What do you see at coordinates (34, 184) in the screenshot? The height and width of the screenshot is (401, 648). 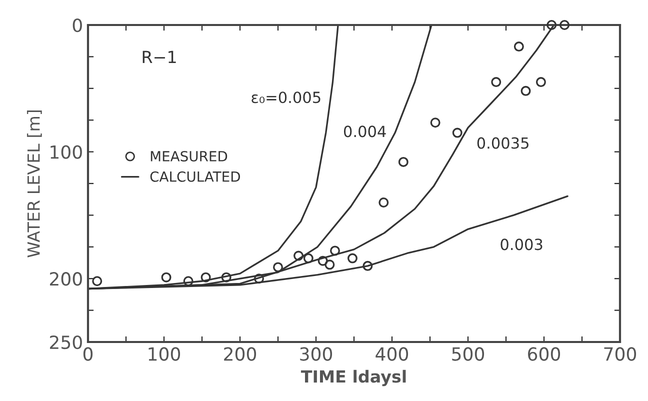 I see `y-axis-title: WATER LEVEL [m]` at bounding box center [34, 184].